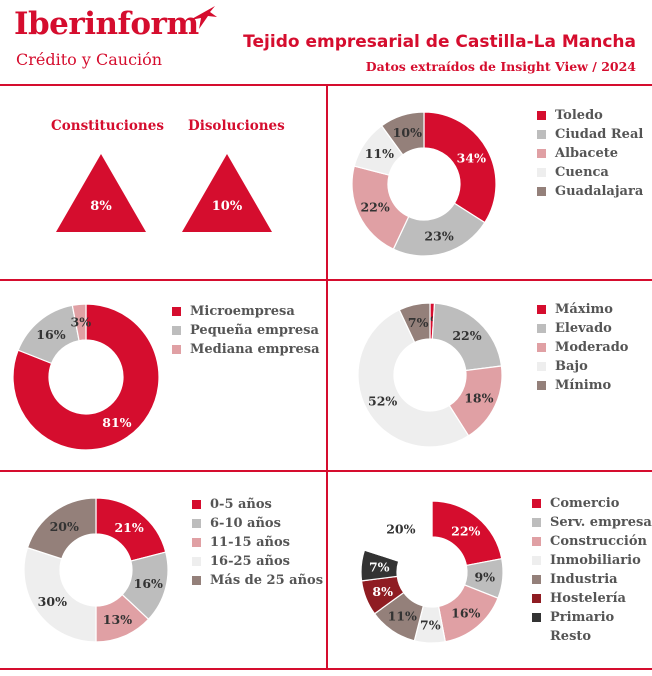 Image resolution: width=652 pixels, height=676 pixels. I want to click on legend-label: Comercio, so click(585, 503).